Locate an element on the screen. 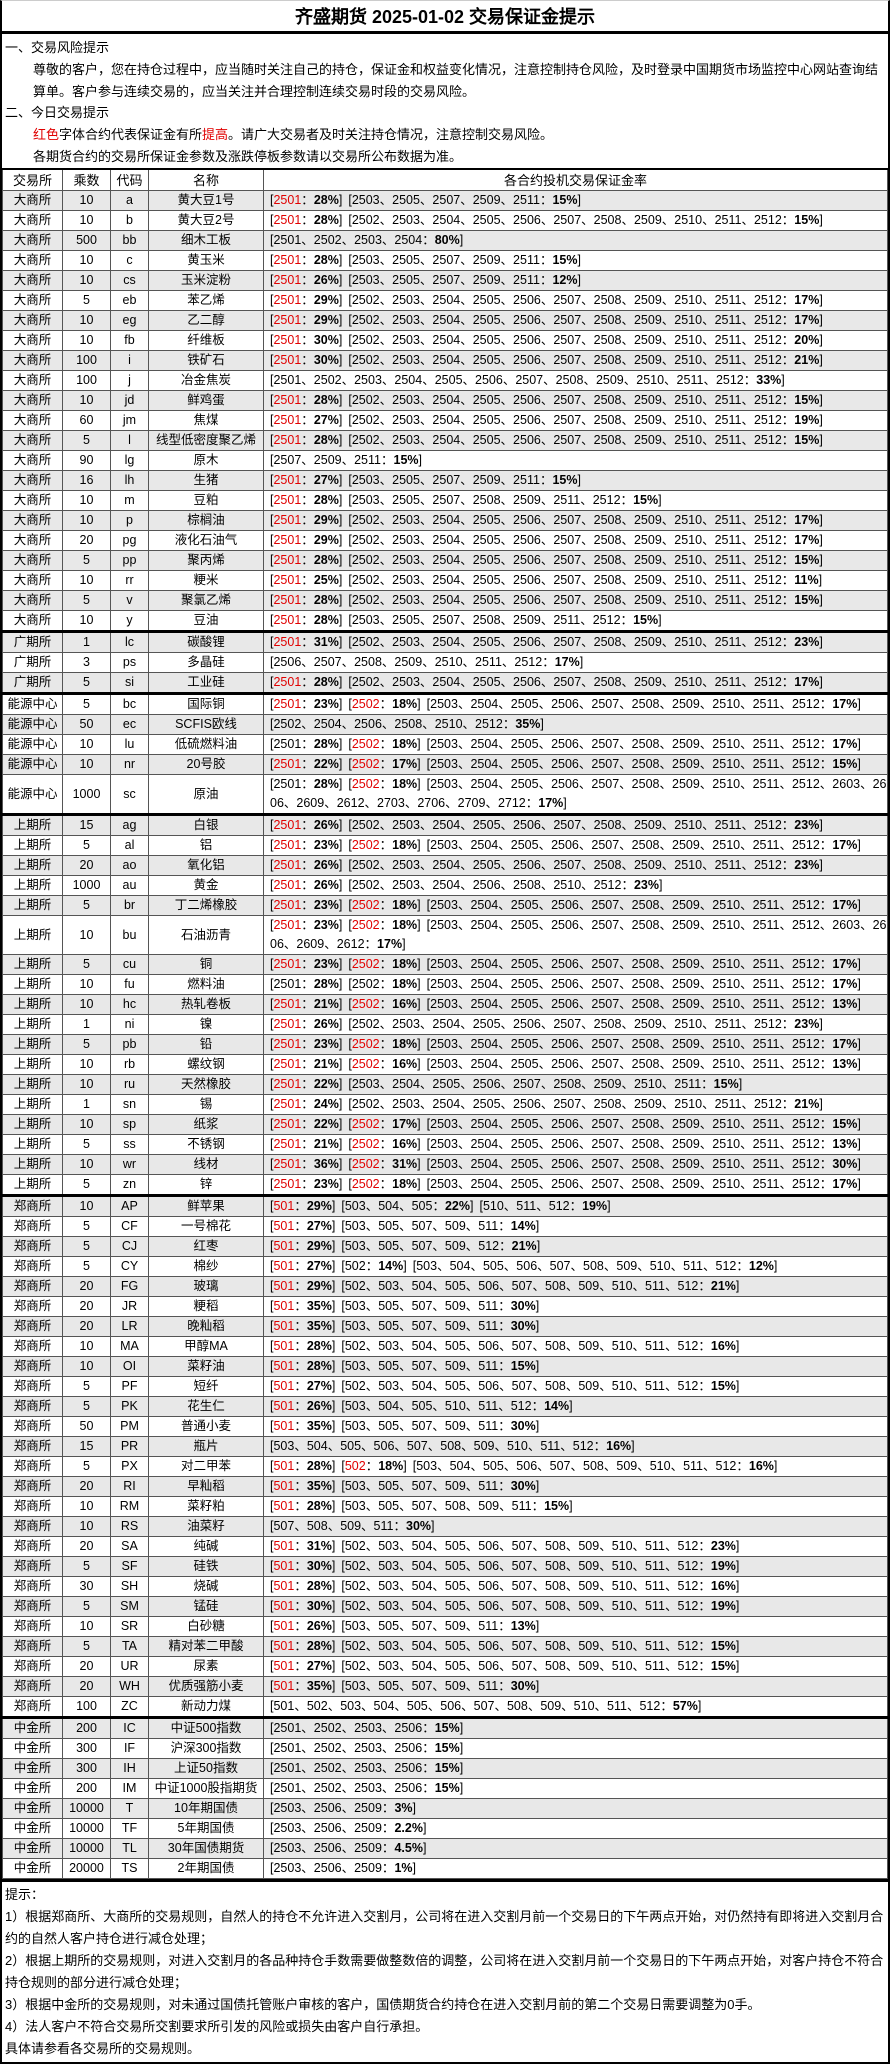 This screenshot has height=2064, width=890. table-row: 中金所 300 IH 上证50指数 [2501、2502、2503、2506：15%] is located at coordinates (445, 1769).